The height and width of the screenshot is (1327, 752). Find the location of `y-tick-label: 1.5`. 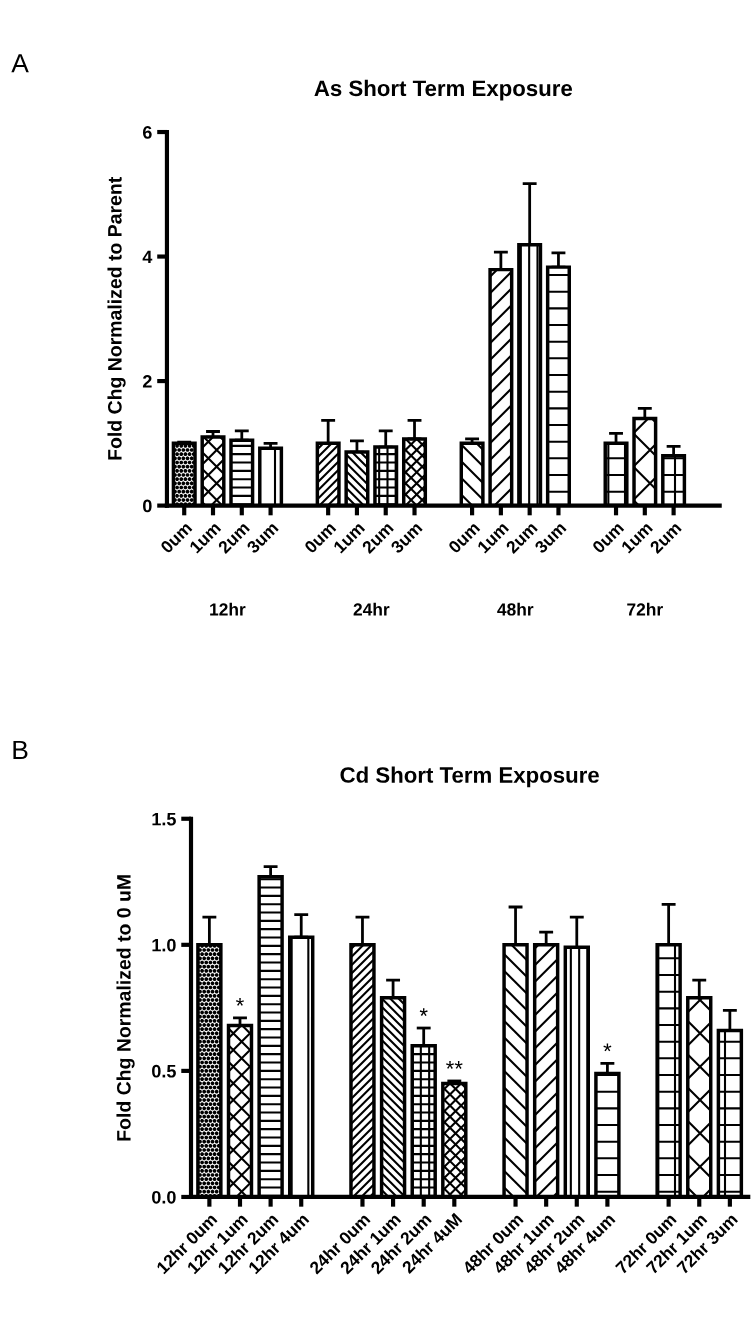

y-tick-label: 1.5 is located at coordinates (164, 819).